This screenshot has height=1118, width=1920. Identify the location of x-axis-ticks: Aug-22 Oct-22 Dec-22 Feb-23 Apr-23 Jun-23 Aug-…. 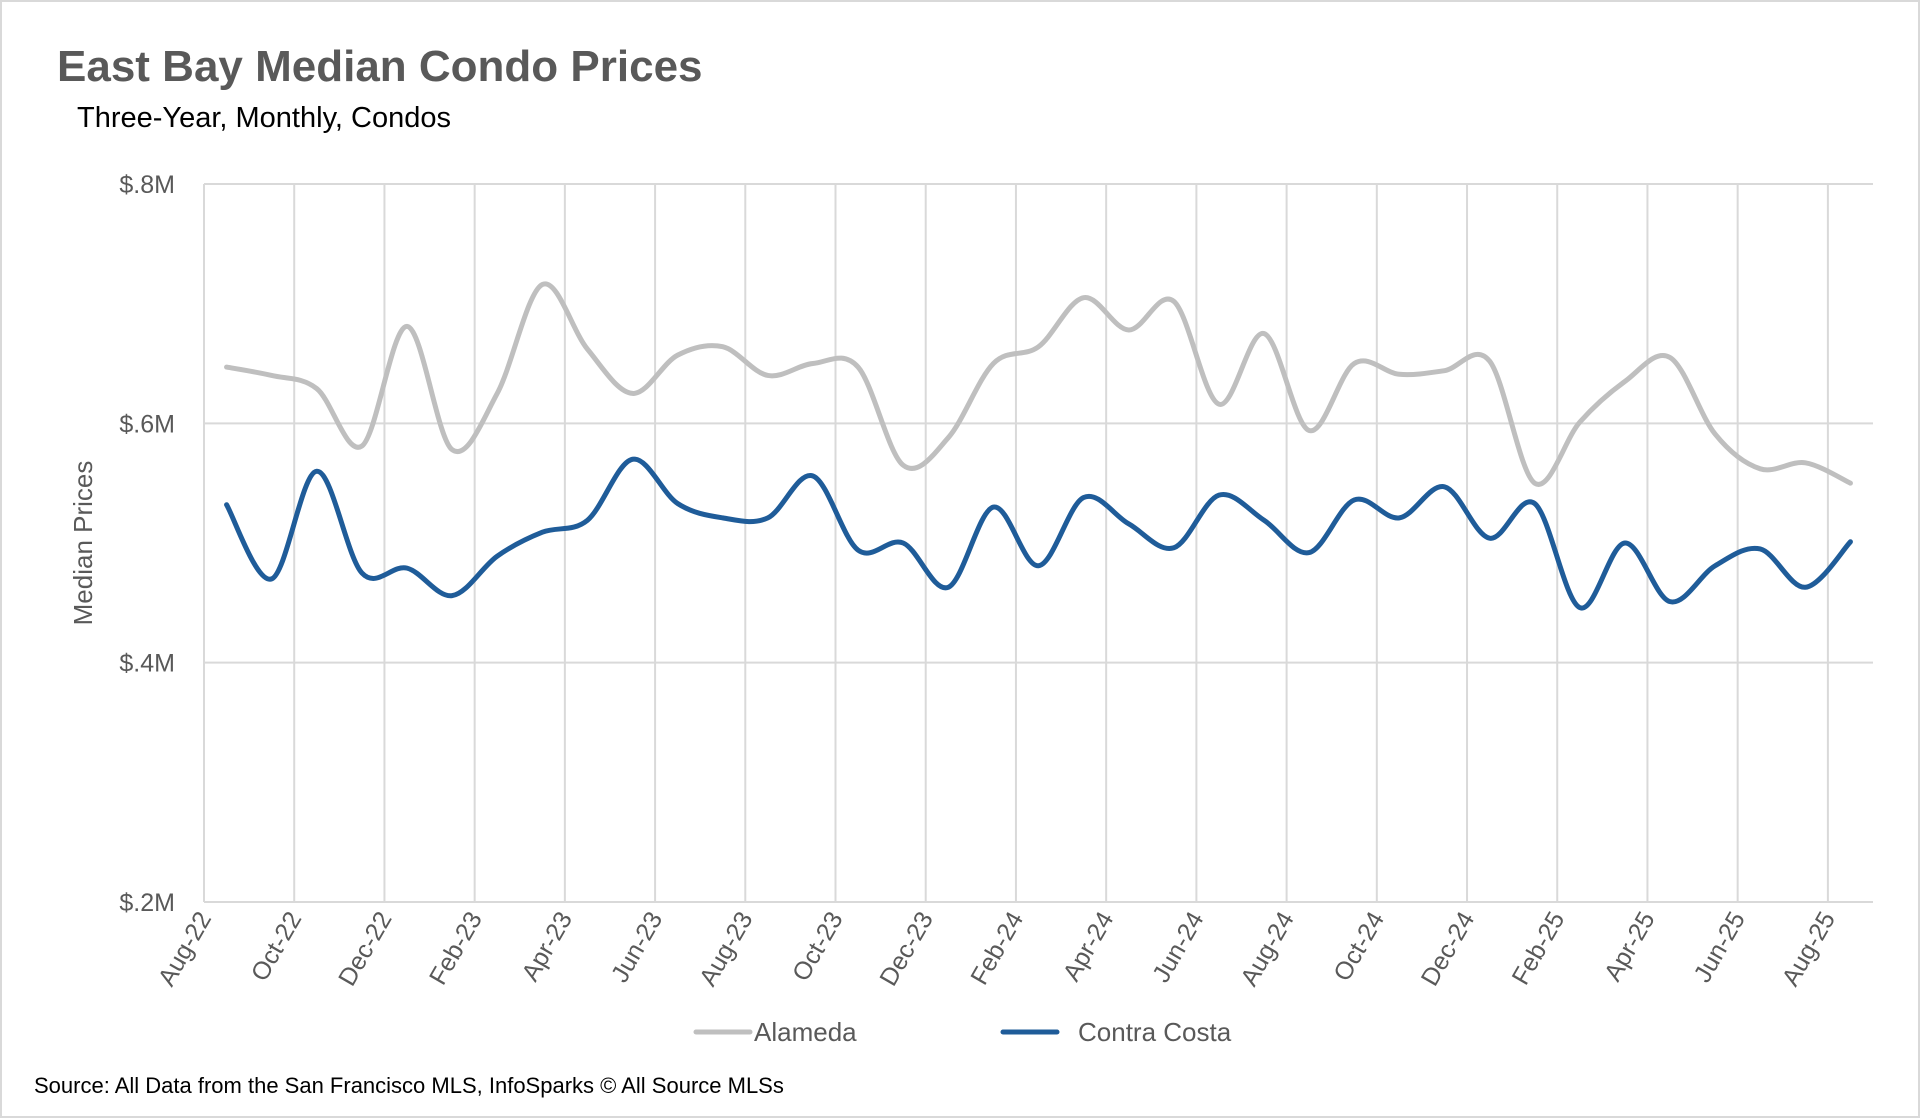
(997, 949).